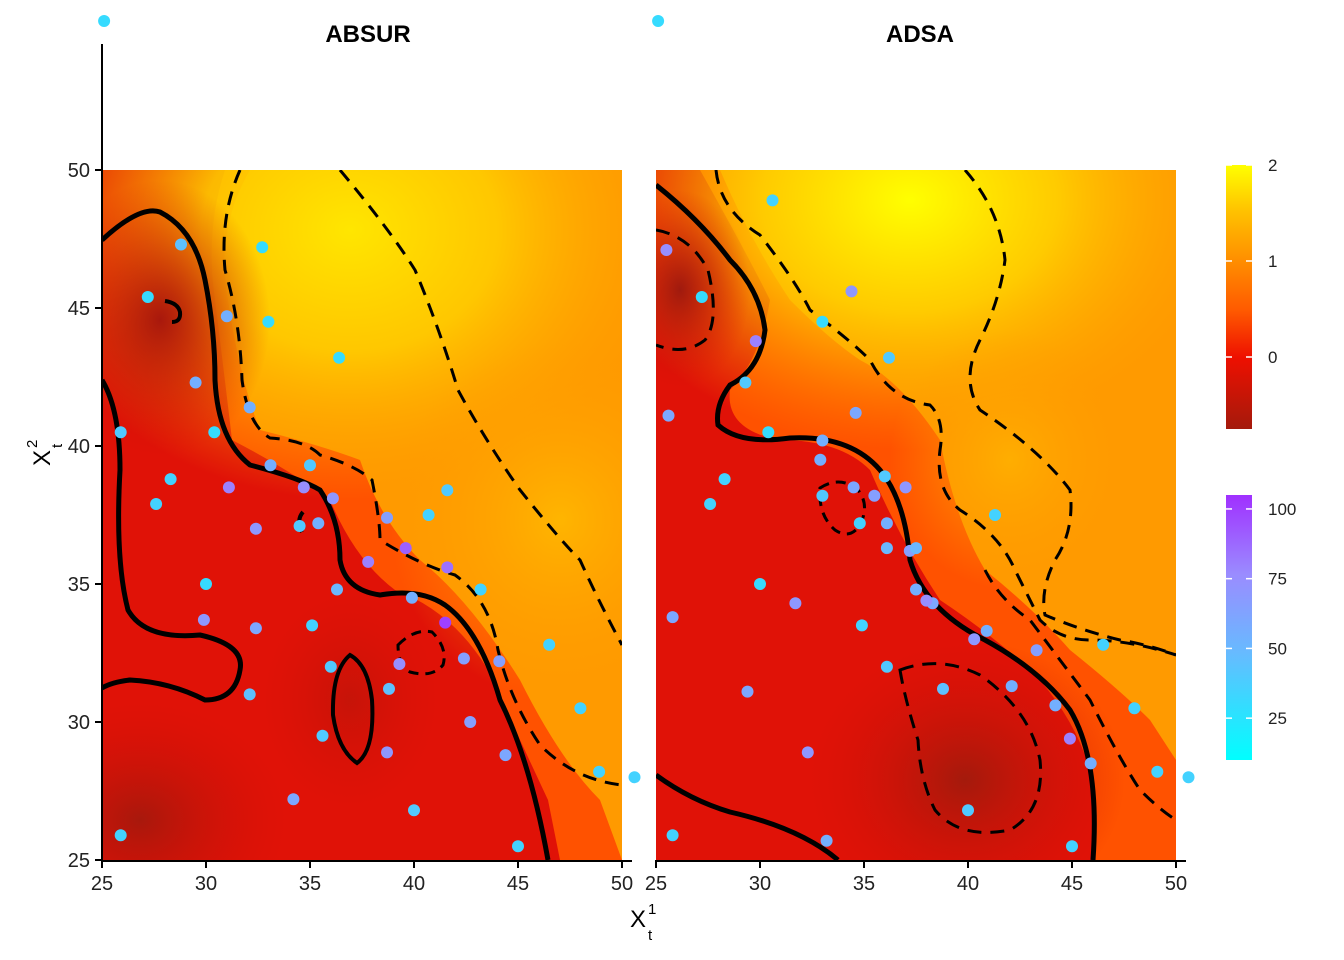 This screenshot has width=1344, height=960. I want to click on contour-adsa-dash-right, so click(1069, 413).